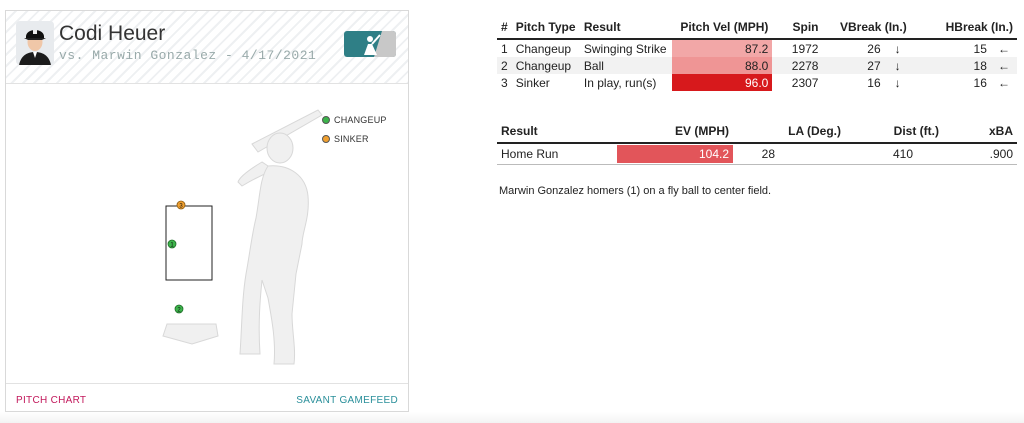 The height and width of the screenshot is (423, 1024). What do you see at coordinates (504, 47) in the screenshot?
I see `pitch-number: 1` at bounding box center [504, 47].